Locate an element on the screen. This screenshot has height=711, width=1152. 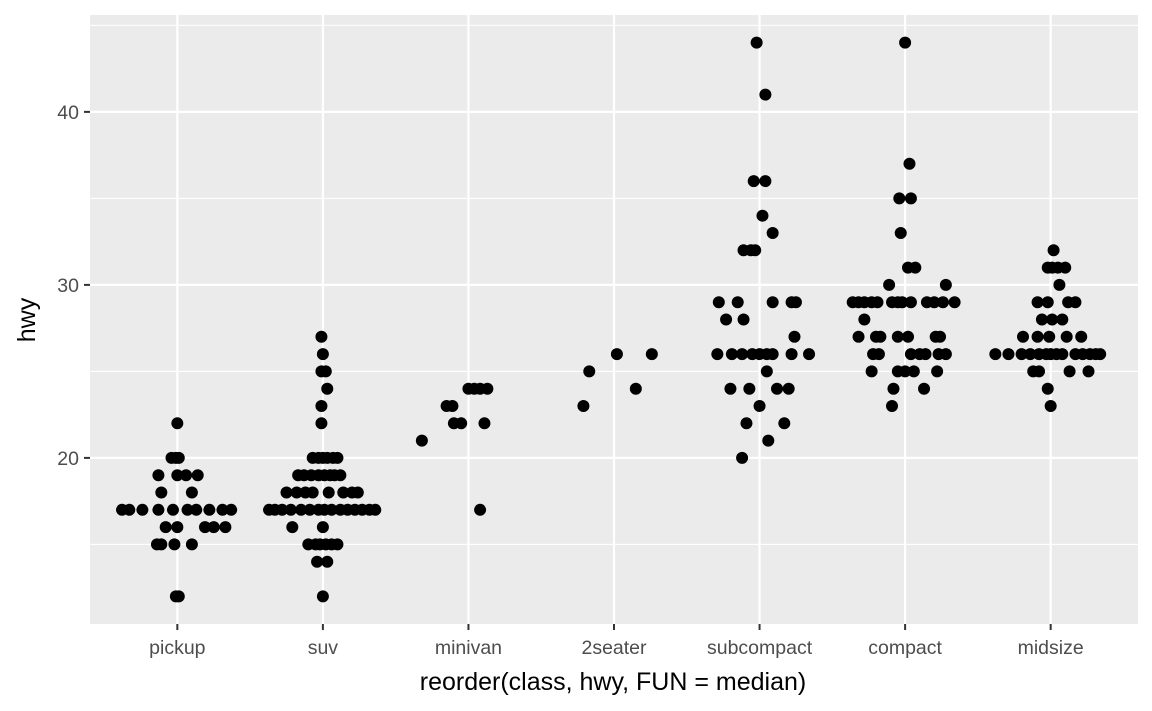
x-tick-label: suv is located at coordinates (323, 648).